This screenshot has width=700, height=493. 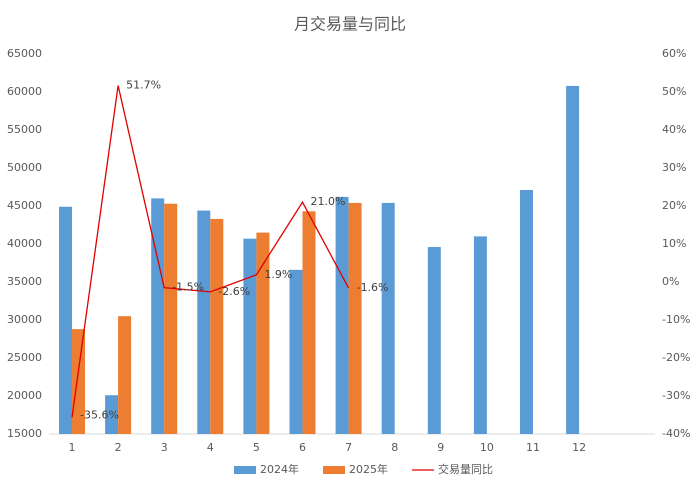 I want to click on x-tick-label: 5, so click(x=256, y=447).